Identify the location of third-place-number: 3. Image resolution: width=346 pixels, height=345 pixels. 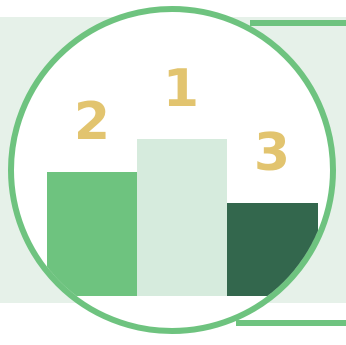
(272, 153).